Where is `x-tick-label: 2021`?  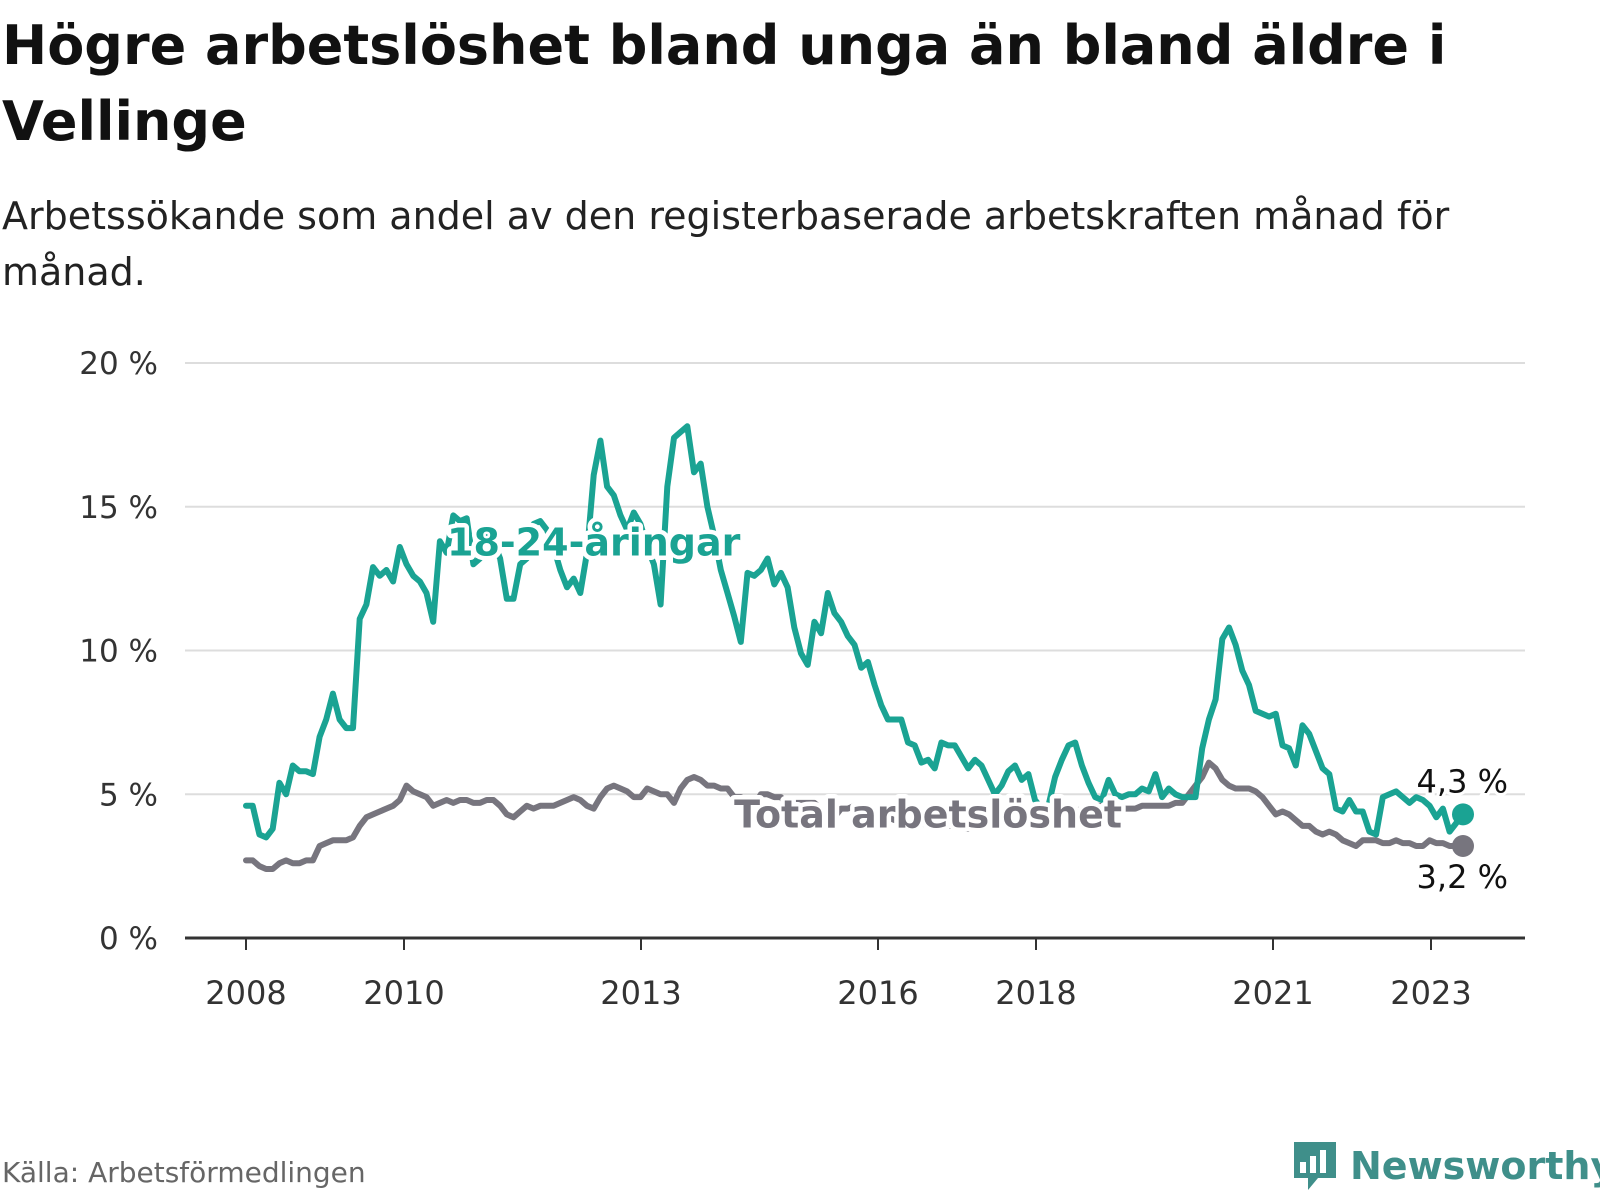
x-tick-label: 2021 is located at coordinates (1272, 993).